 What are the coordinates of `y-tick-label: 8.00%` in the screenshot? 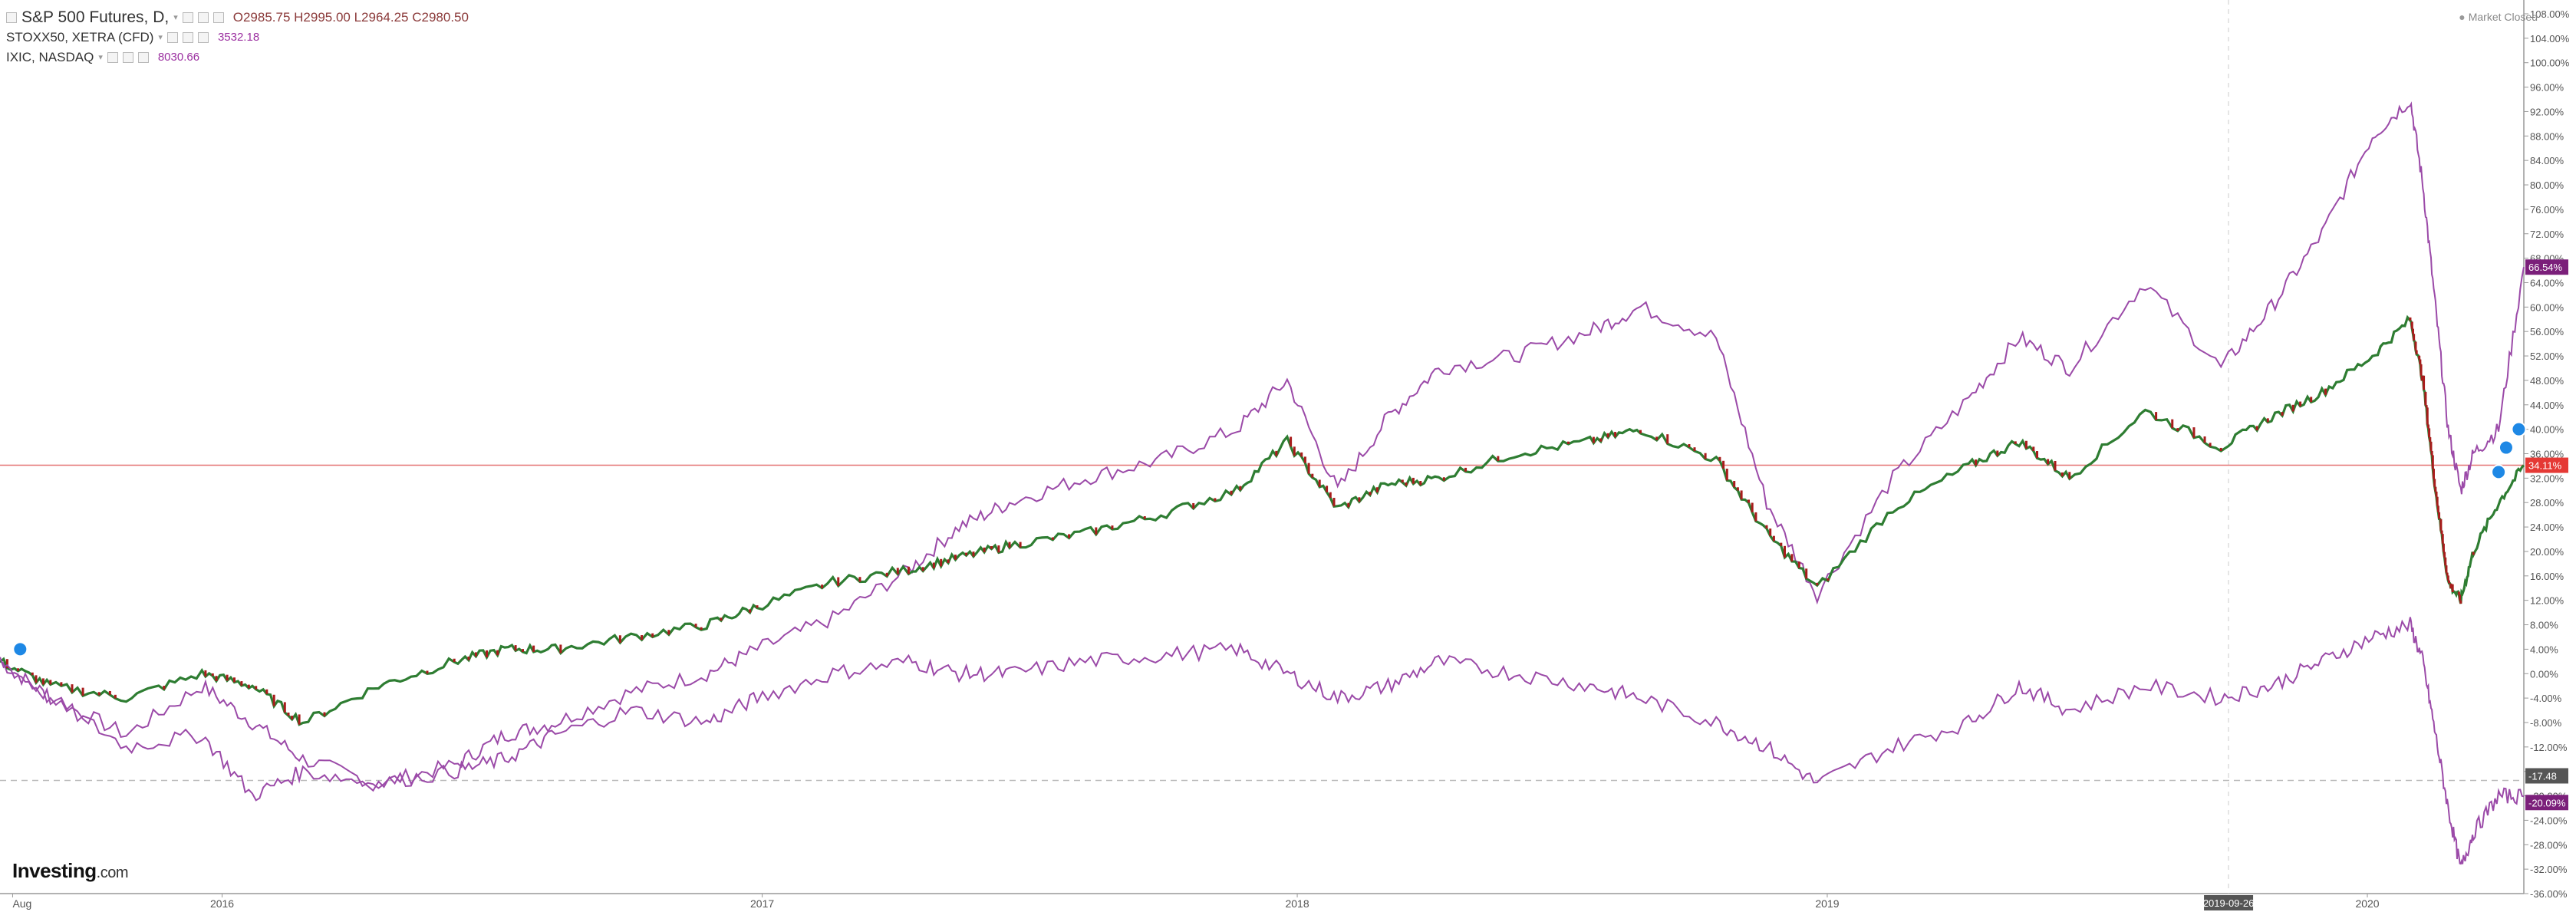 It's located at (2544, 626).